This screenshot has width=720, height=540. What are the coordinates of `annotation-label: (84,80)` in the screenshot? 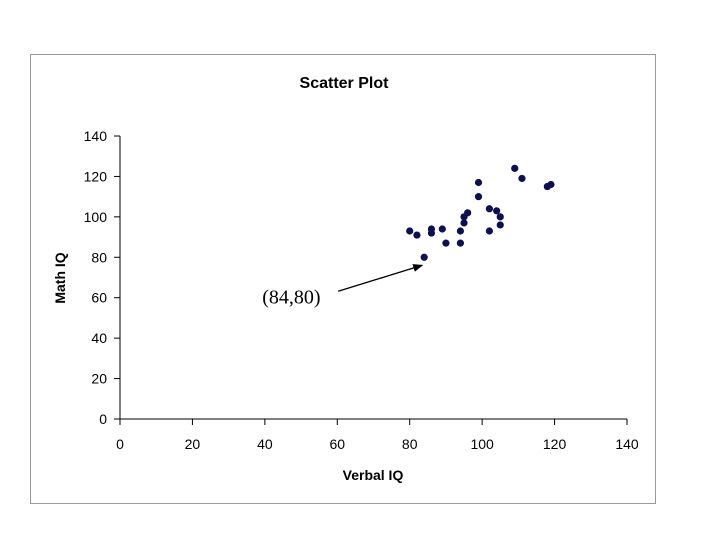 It's located at (291, 297).